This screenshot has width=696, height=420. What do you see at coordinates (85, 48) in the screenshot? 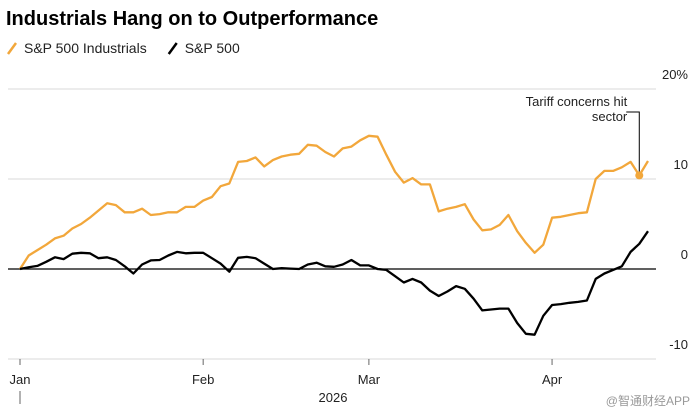
I see `legend-label: S&P 500 Industrials` at bounding box center [85, 48].